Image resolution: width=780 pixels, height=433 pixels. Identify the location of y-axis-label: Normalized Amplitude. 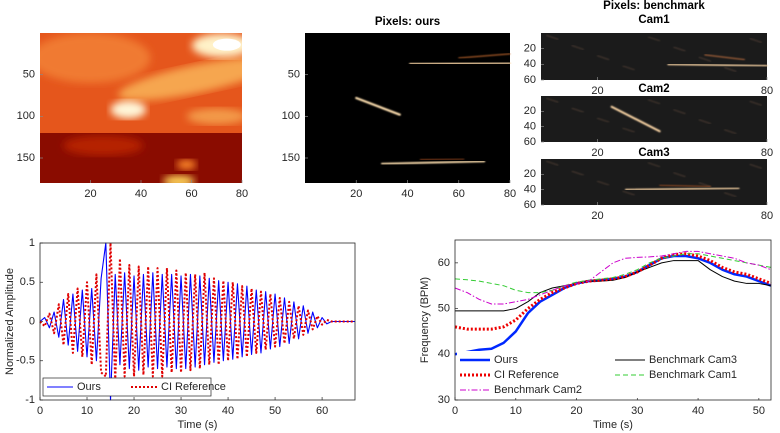
(10, 321).